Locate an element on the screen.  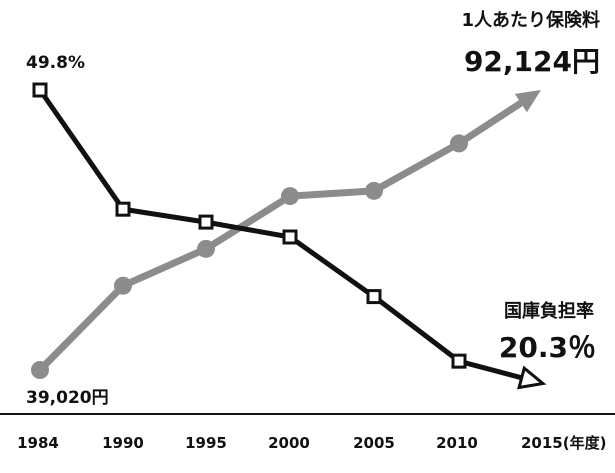
x-tick-label: 2010 is located at coordinates (457, 443).